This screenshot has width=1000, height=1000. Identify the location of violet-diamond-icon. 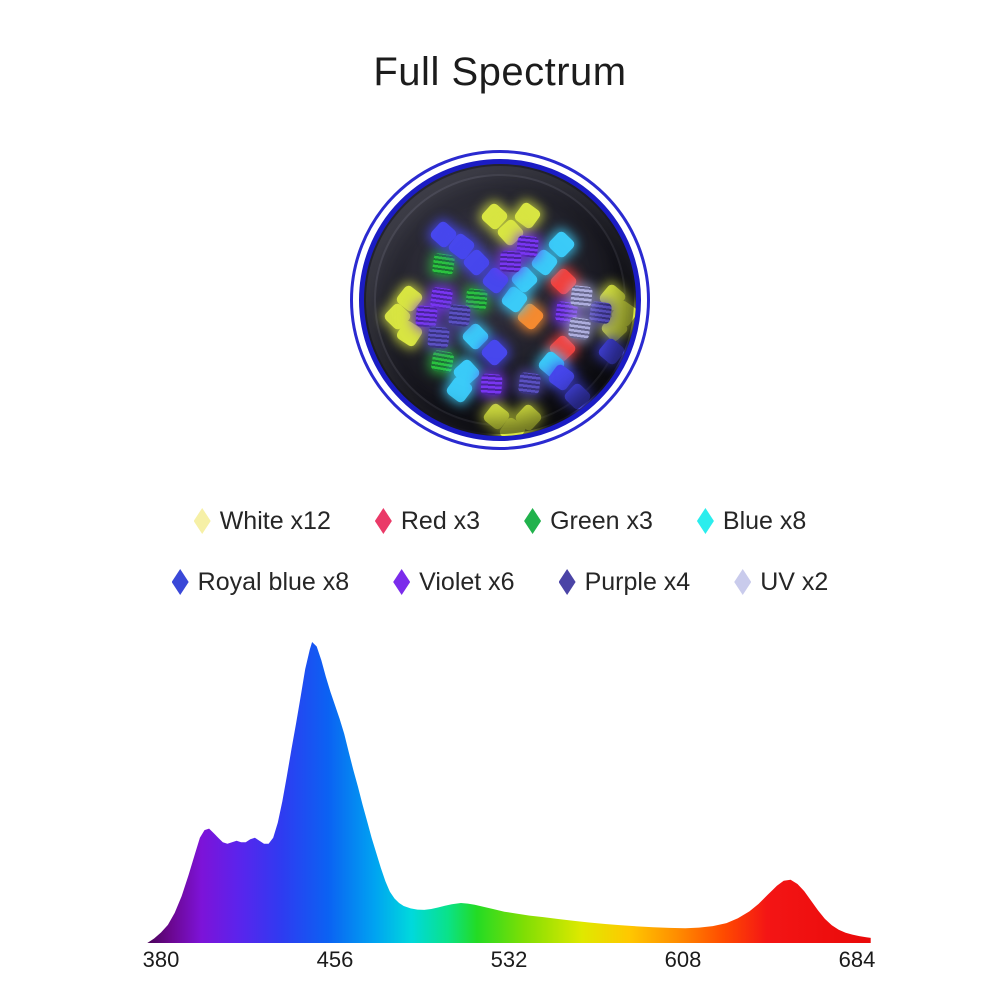
(402, 582).